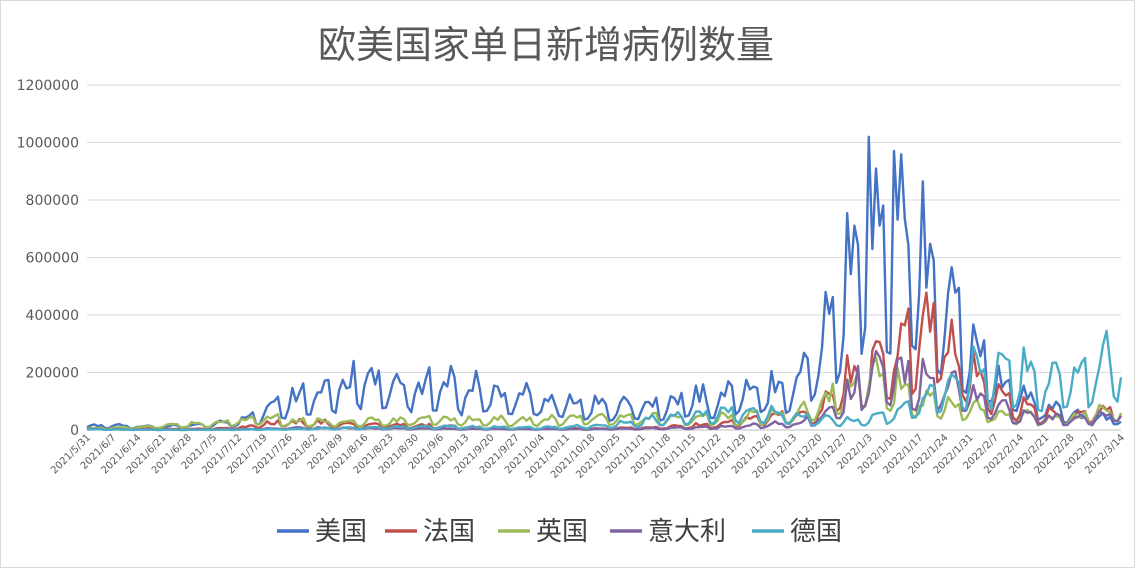 This screenshot has height=571, width=1135. What do you see at coordinates (687, 532) in the screenshot?
I see `legend-label: 意大利` at bounding box center [687, 532].